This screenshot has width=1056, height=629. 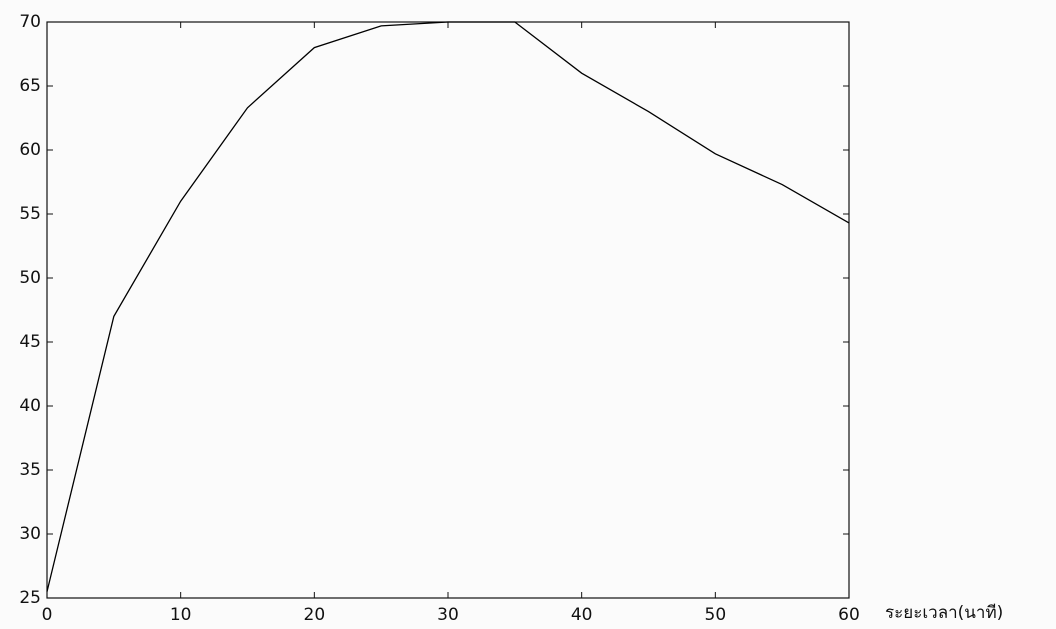 What do you see at coordinates (30, 406) in the screenshot?
I see `y-tick-label: 40` at bounding box center [30, 406].